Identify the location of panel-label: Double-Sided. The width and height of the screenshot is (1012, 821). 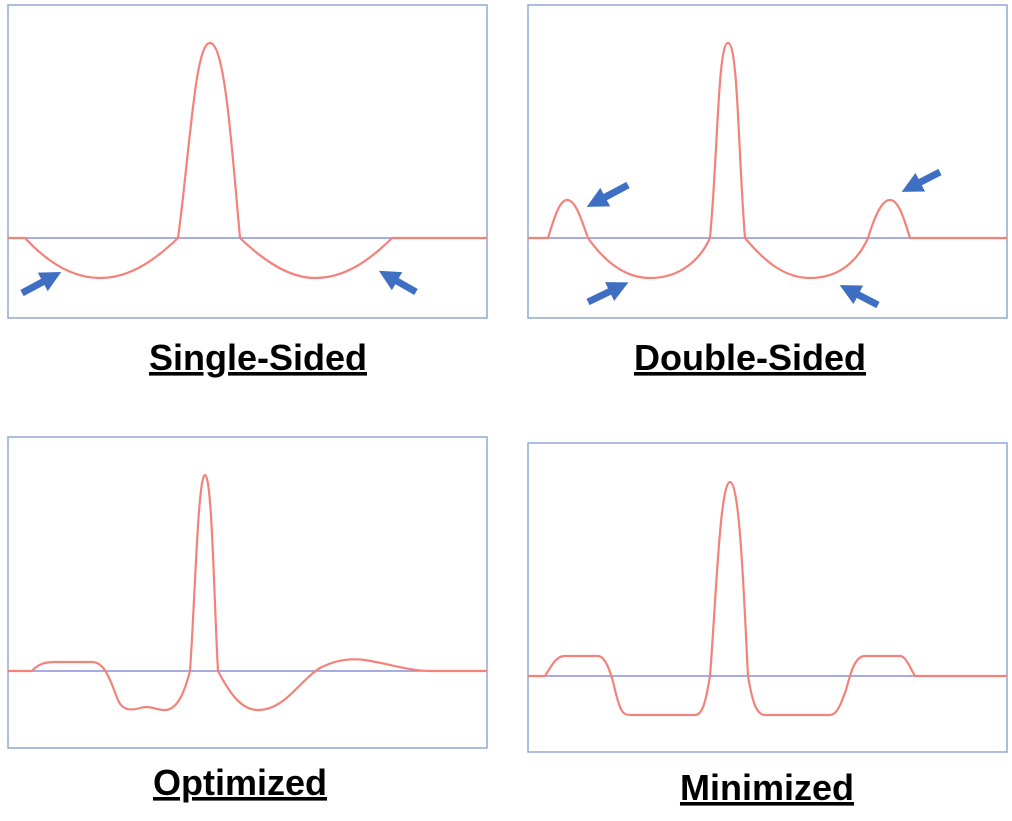
(750, 357).